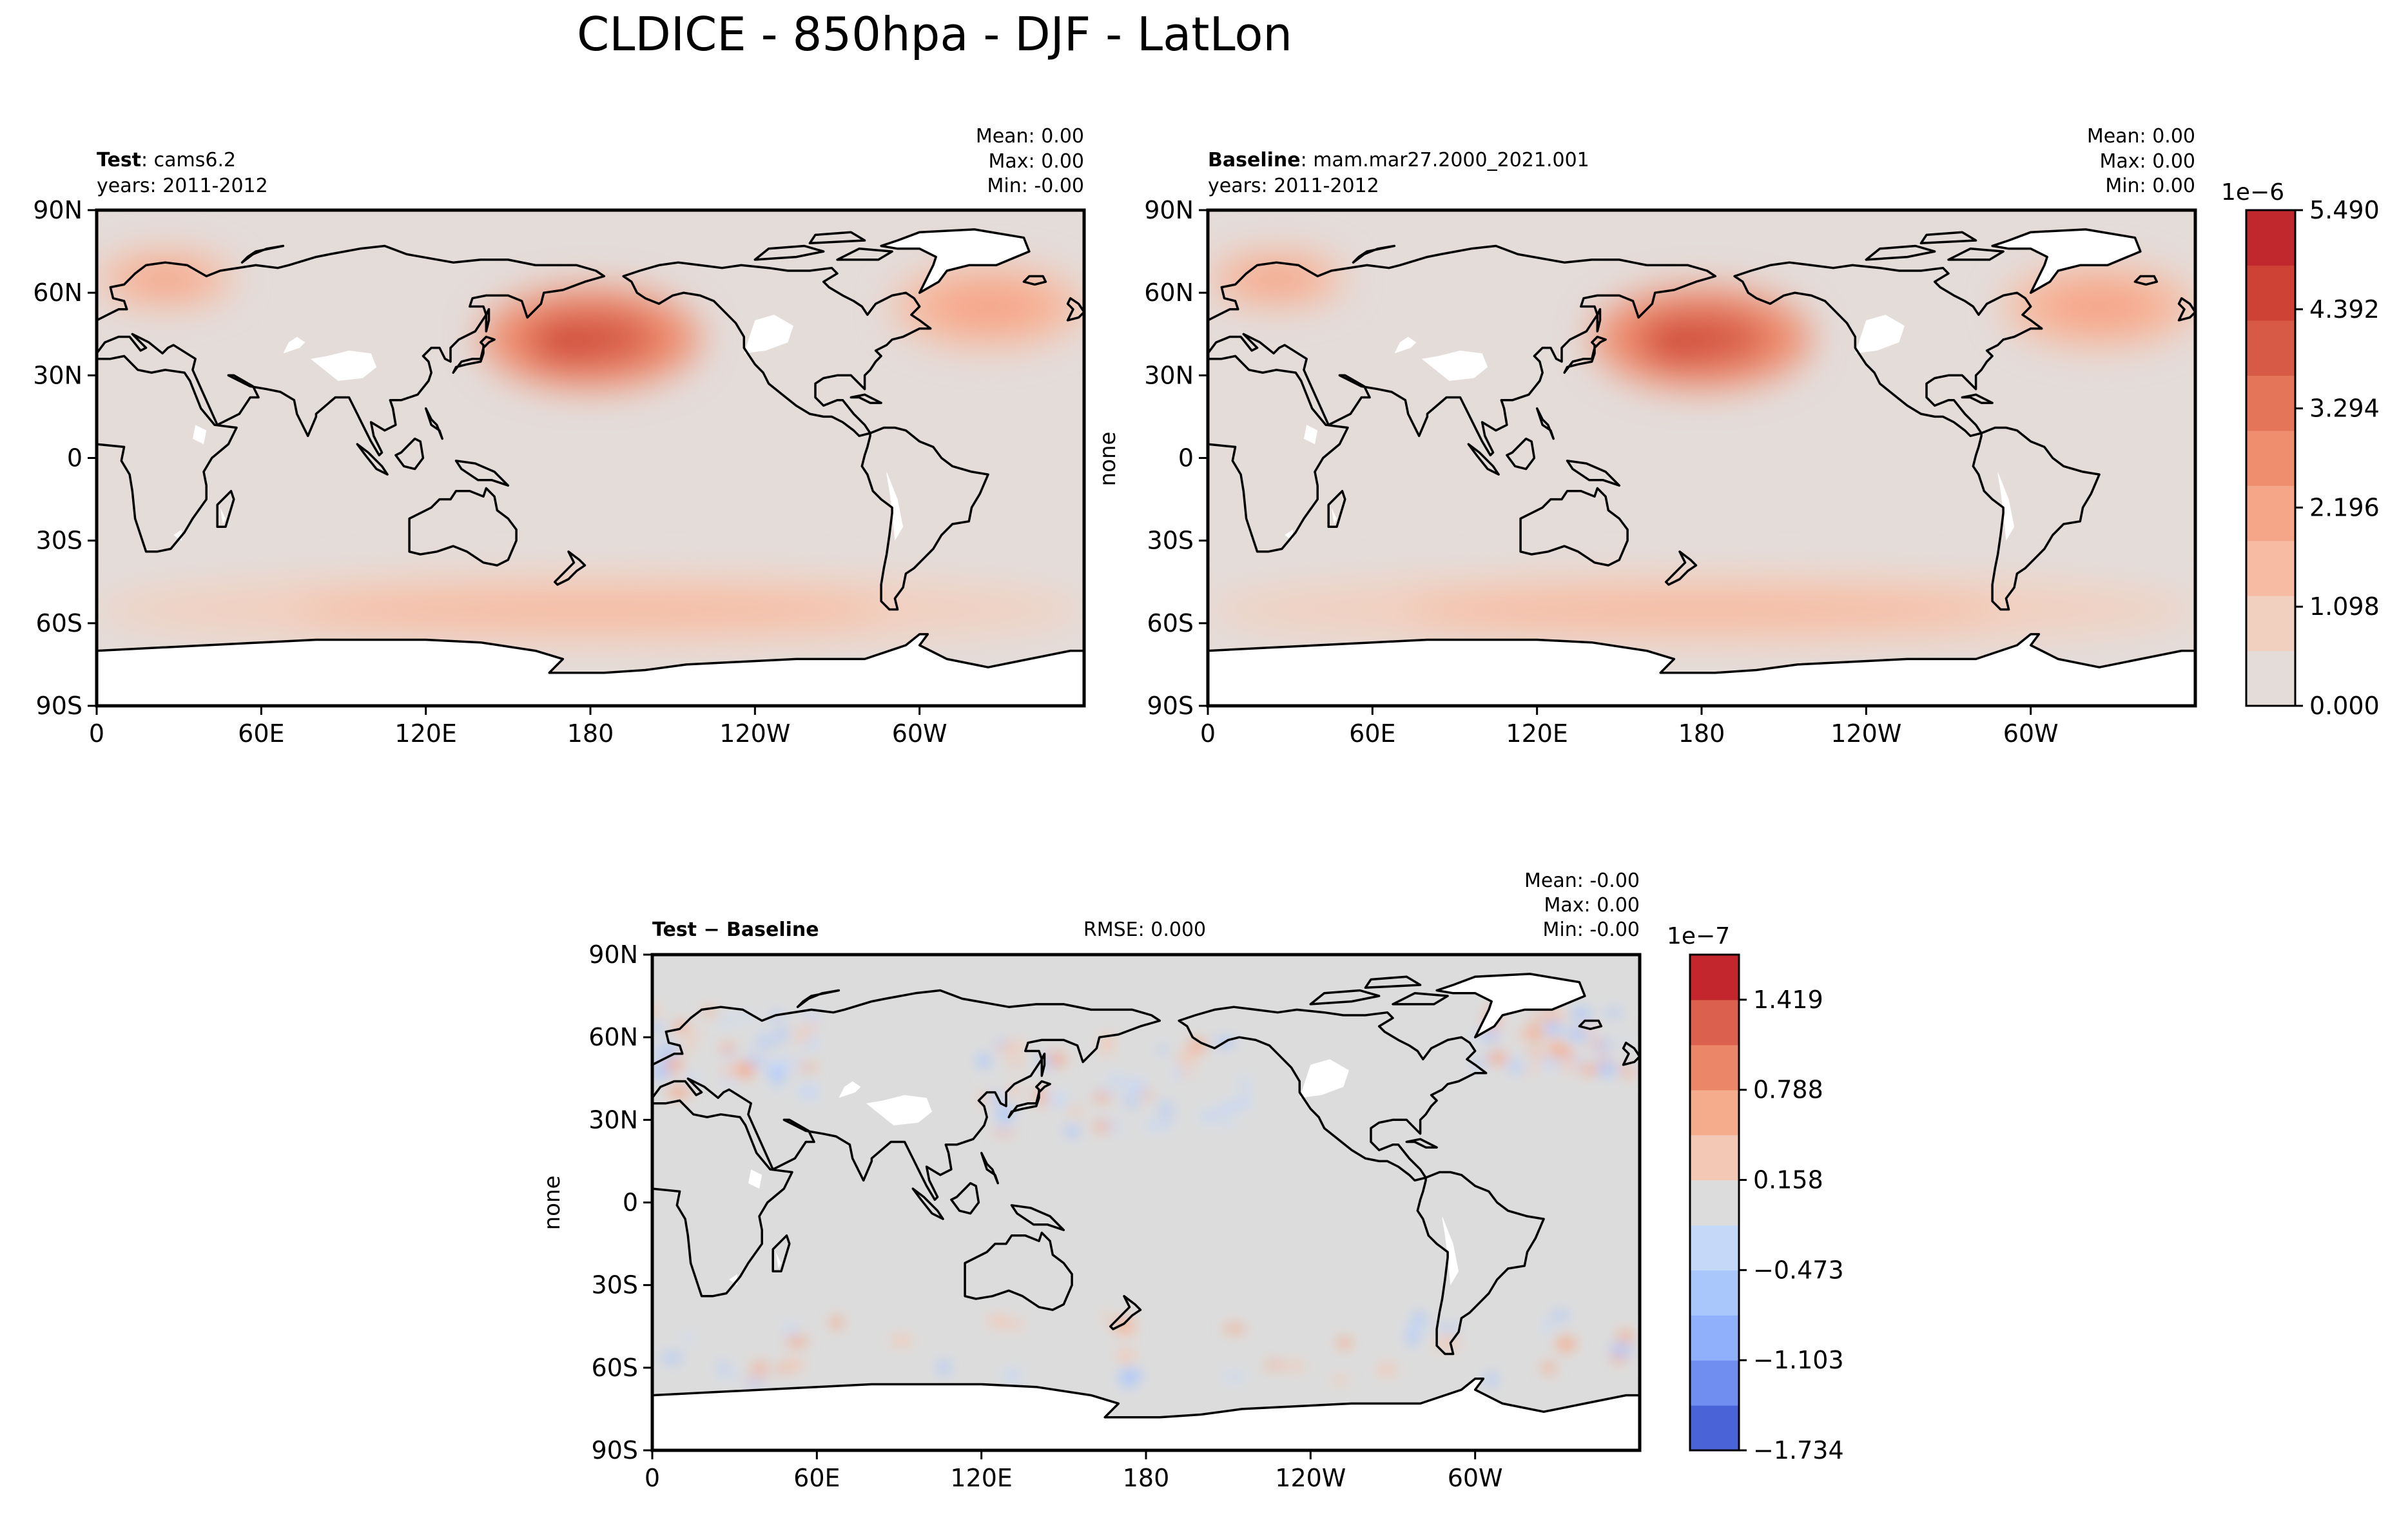  Describe the element at coordinates (563, 348) in the screenshot. I see `field-region-max` at that location.